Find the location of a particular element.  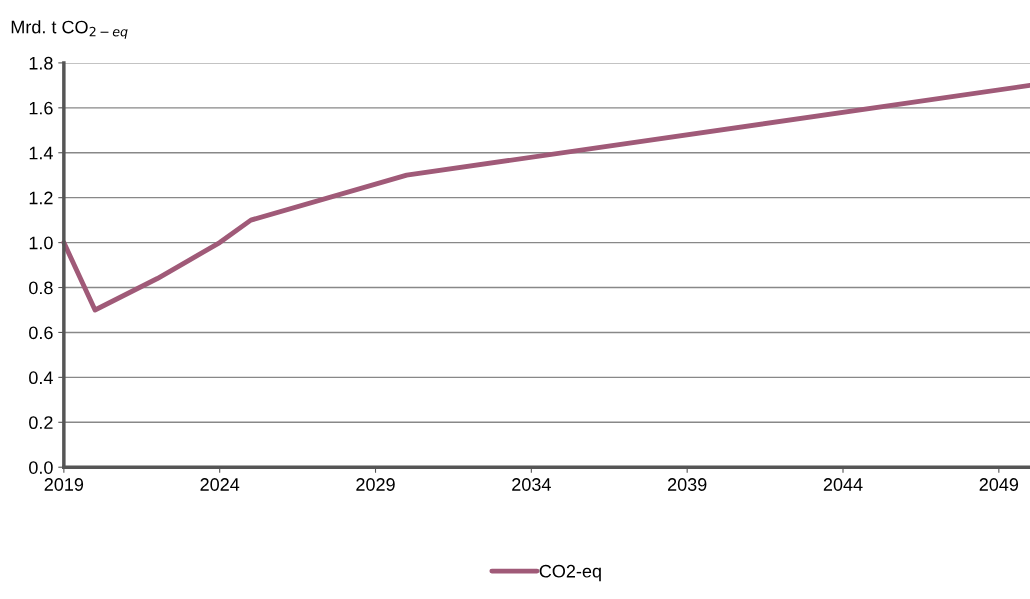

x-tick-label: 2024 is located at coordinates (220, 484).